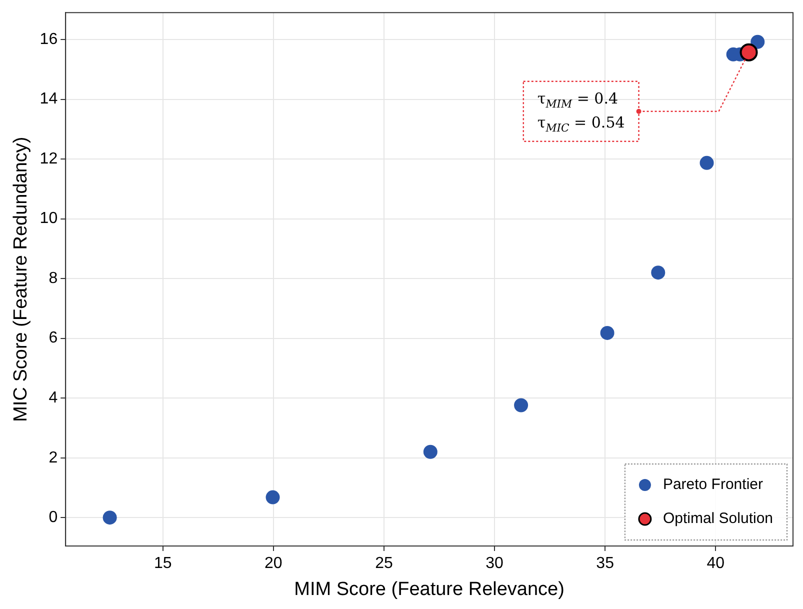 The image size is (803, 609). I want to click on legend-label: Optimal Solution, so click(718, 519).